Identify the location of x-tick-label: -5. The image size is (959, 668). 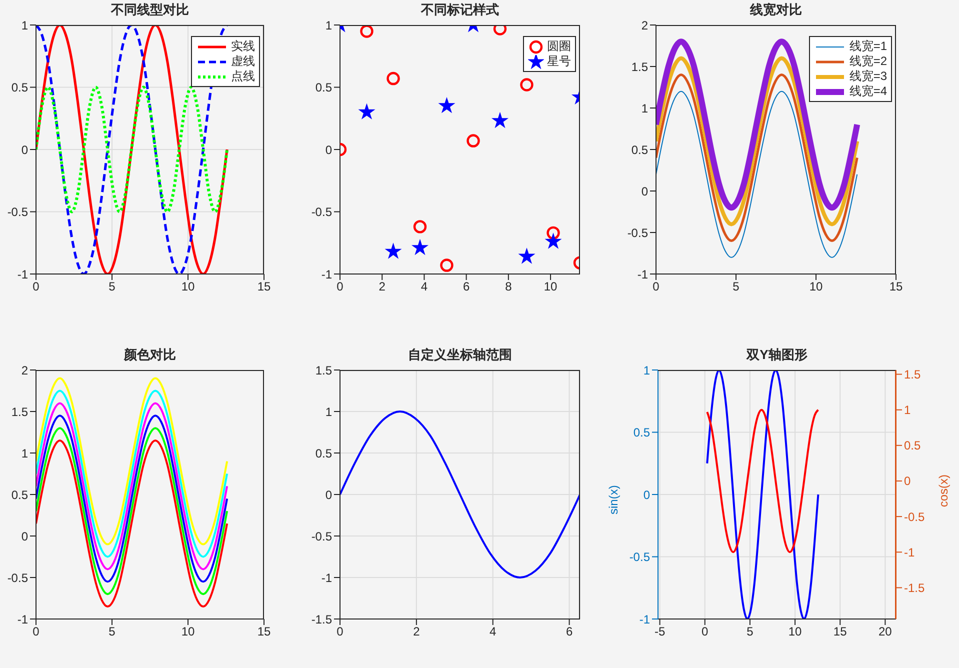
(660, 631).